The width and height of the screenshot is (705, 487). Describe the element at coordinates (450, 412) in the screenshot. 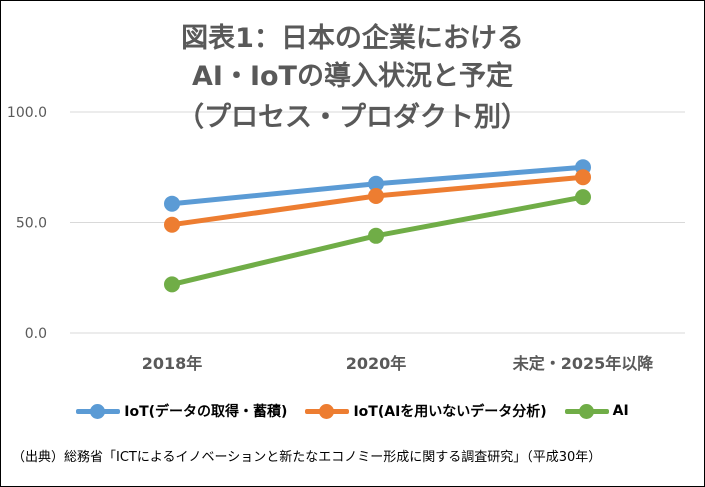

I see `legend-label-series-2: IoT(AIを用いないデータ分析)` at that location.